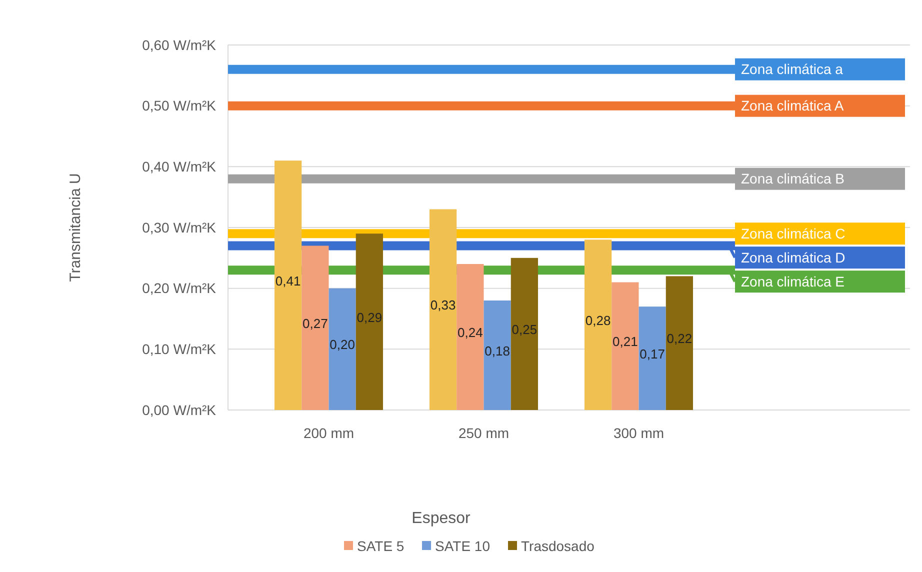 Image resolution: width=922 pixels, height=572 pixels. Describe the element at coordinates (525, 329) in the screenshot. I see `data-label: 0,25` at that location.